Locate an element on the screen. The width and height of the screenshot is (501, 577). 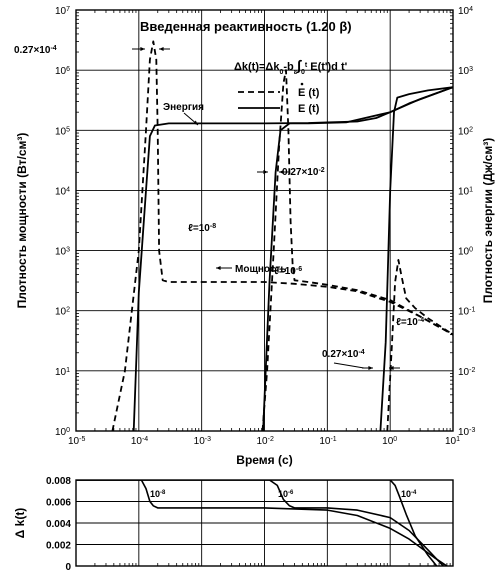
annotation-gen-4: ℓ=10-4 is located at coordinates (410, 323).